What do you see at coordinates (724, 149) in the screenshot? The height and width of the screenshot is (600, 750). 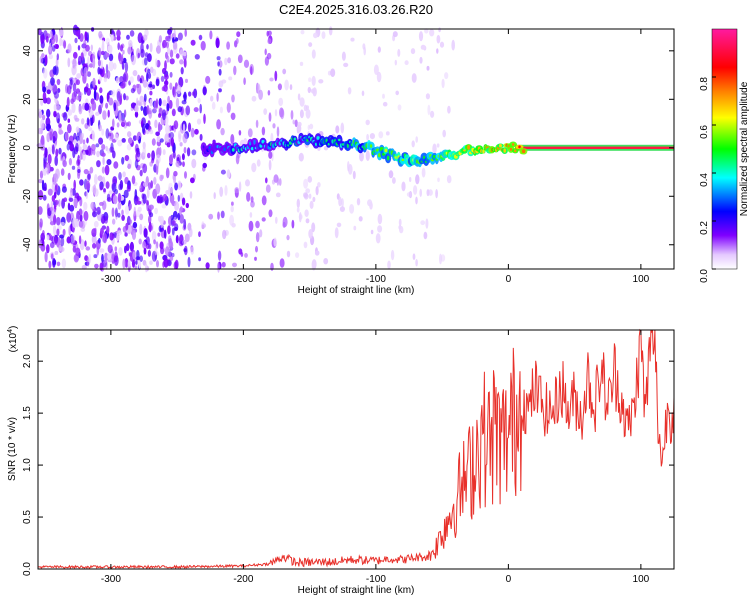 I see `colorbar-gradient` at bounding box center [724, 149].